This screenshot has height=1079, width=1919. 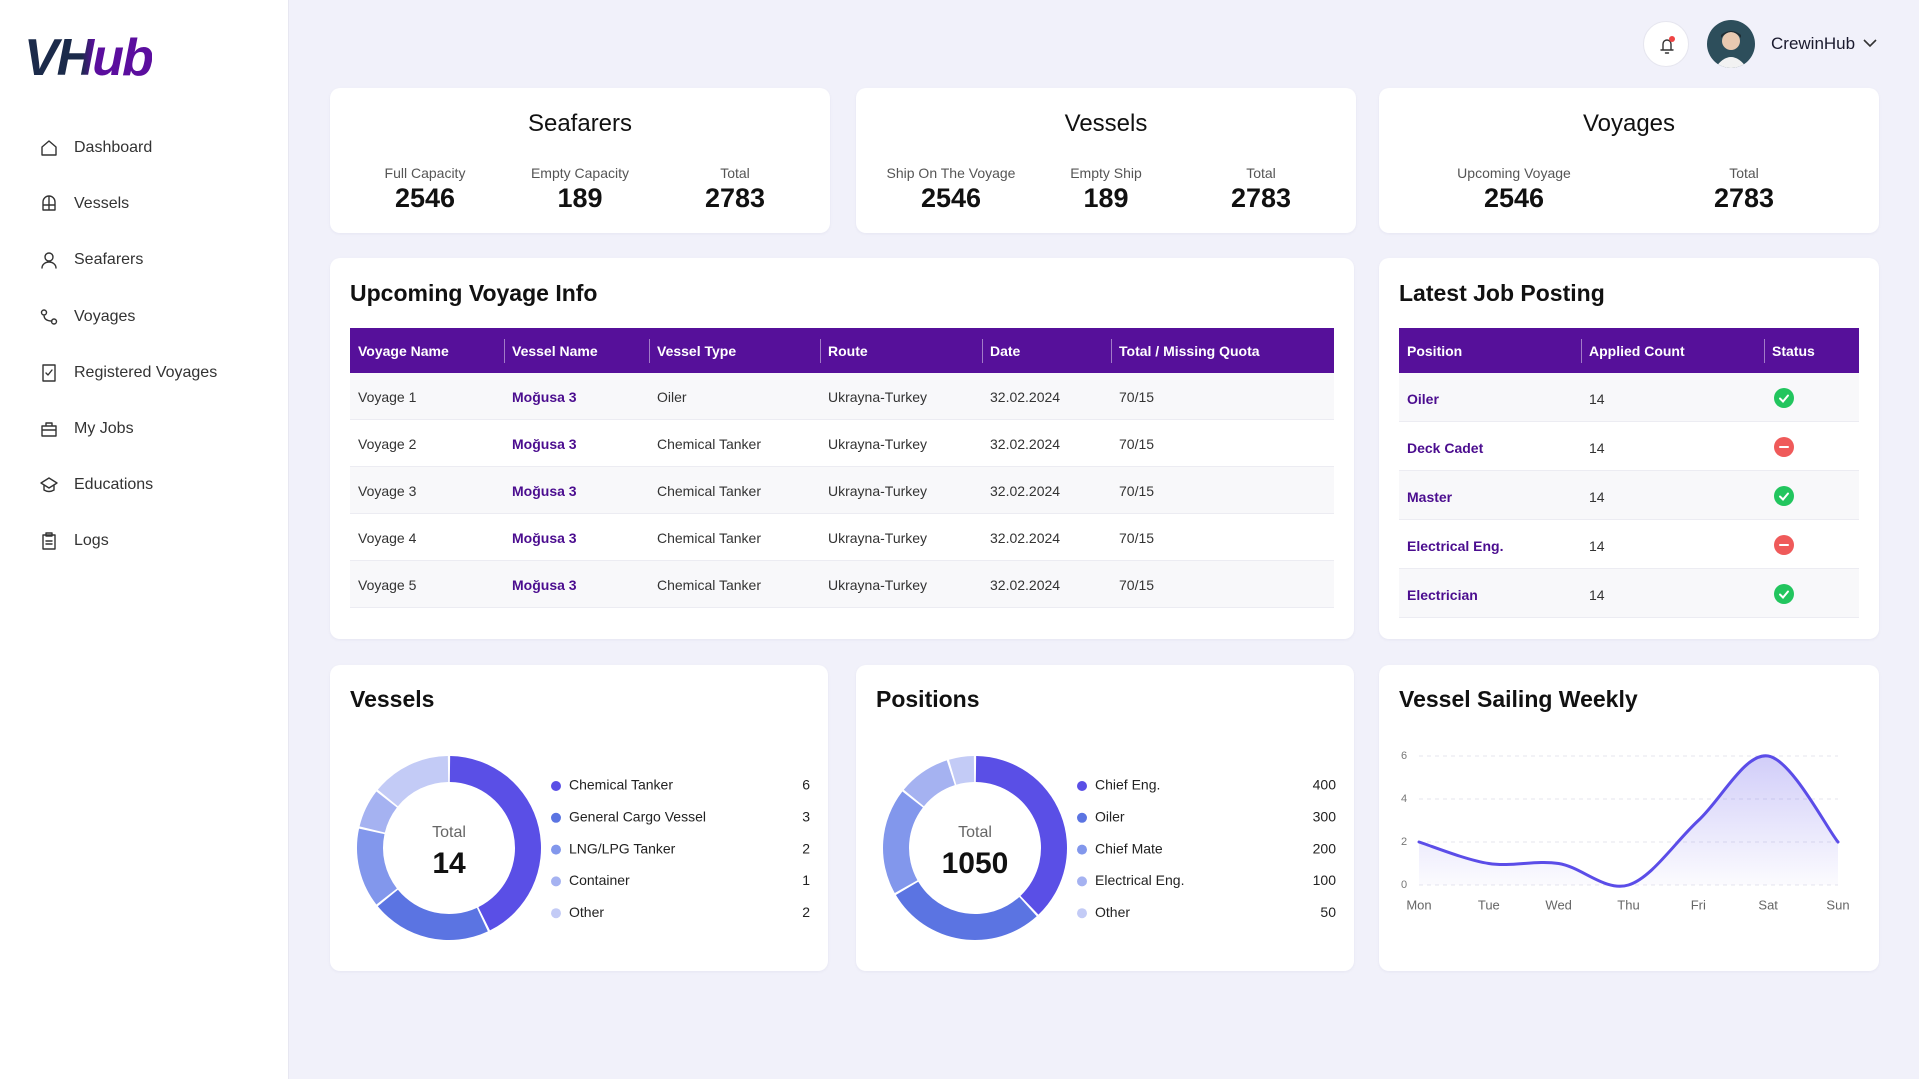 What do you see at coordinates (89, 58) in the screenshot?
I see `logo: VHub` at bounding box center [89, 58].